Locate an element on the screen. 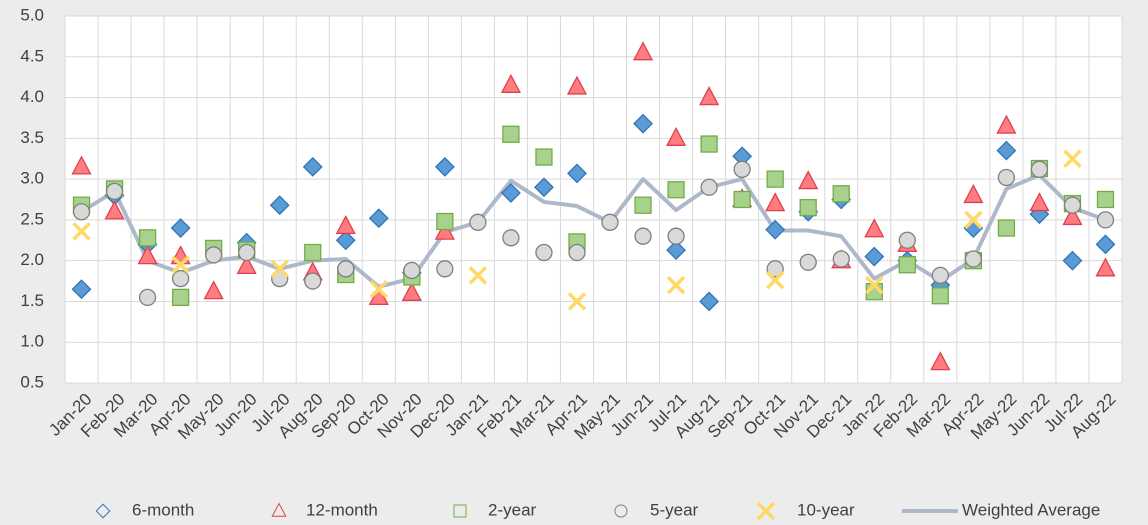 The width and height of the screenshot is (1148, 525). legend-item: 2-year is located at coordinates (495, 509).